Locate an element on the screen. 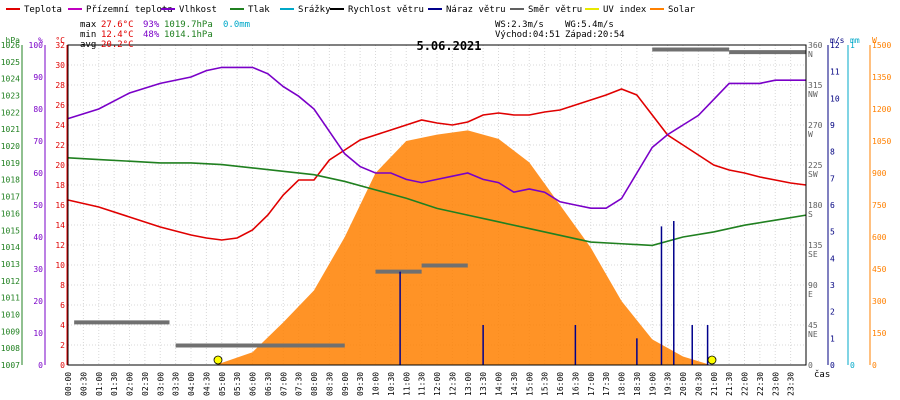  axis-w-tick: 300 is located at coordinates (879, 301).